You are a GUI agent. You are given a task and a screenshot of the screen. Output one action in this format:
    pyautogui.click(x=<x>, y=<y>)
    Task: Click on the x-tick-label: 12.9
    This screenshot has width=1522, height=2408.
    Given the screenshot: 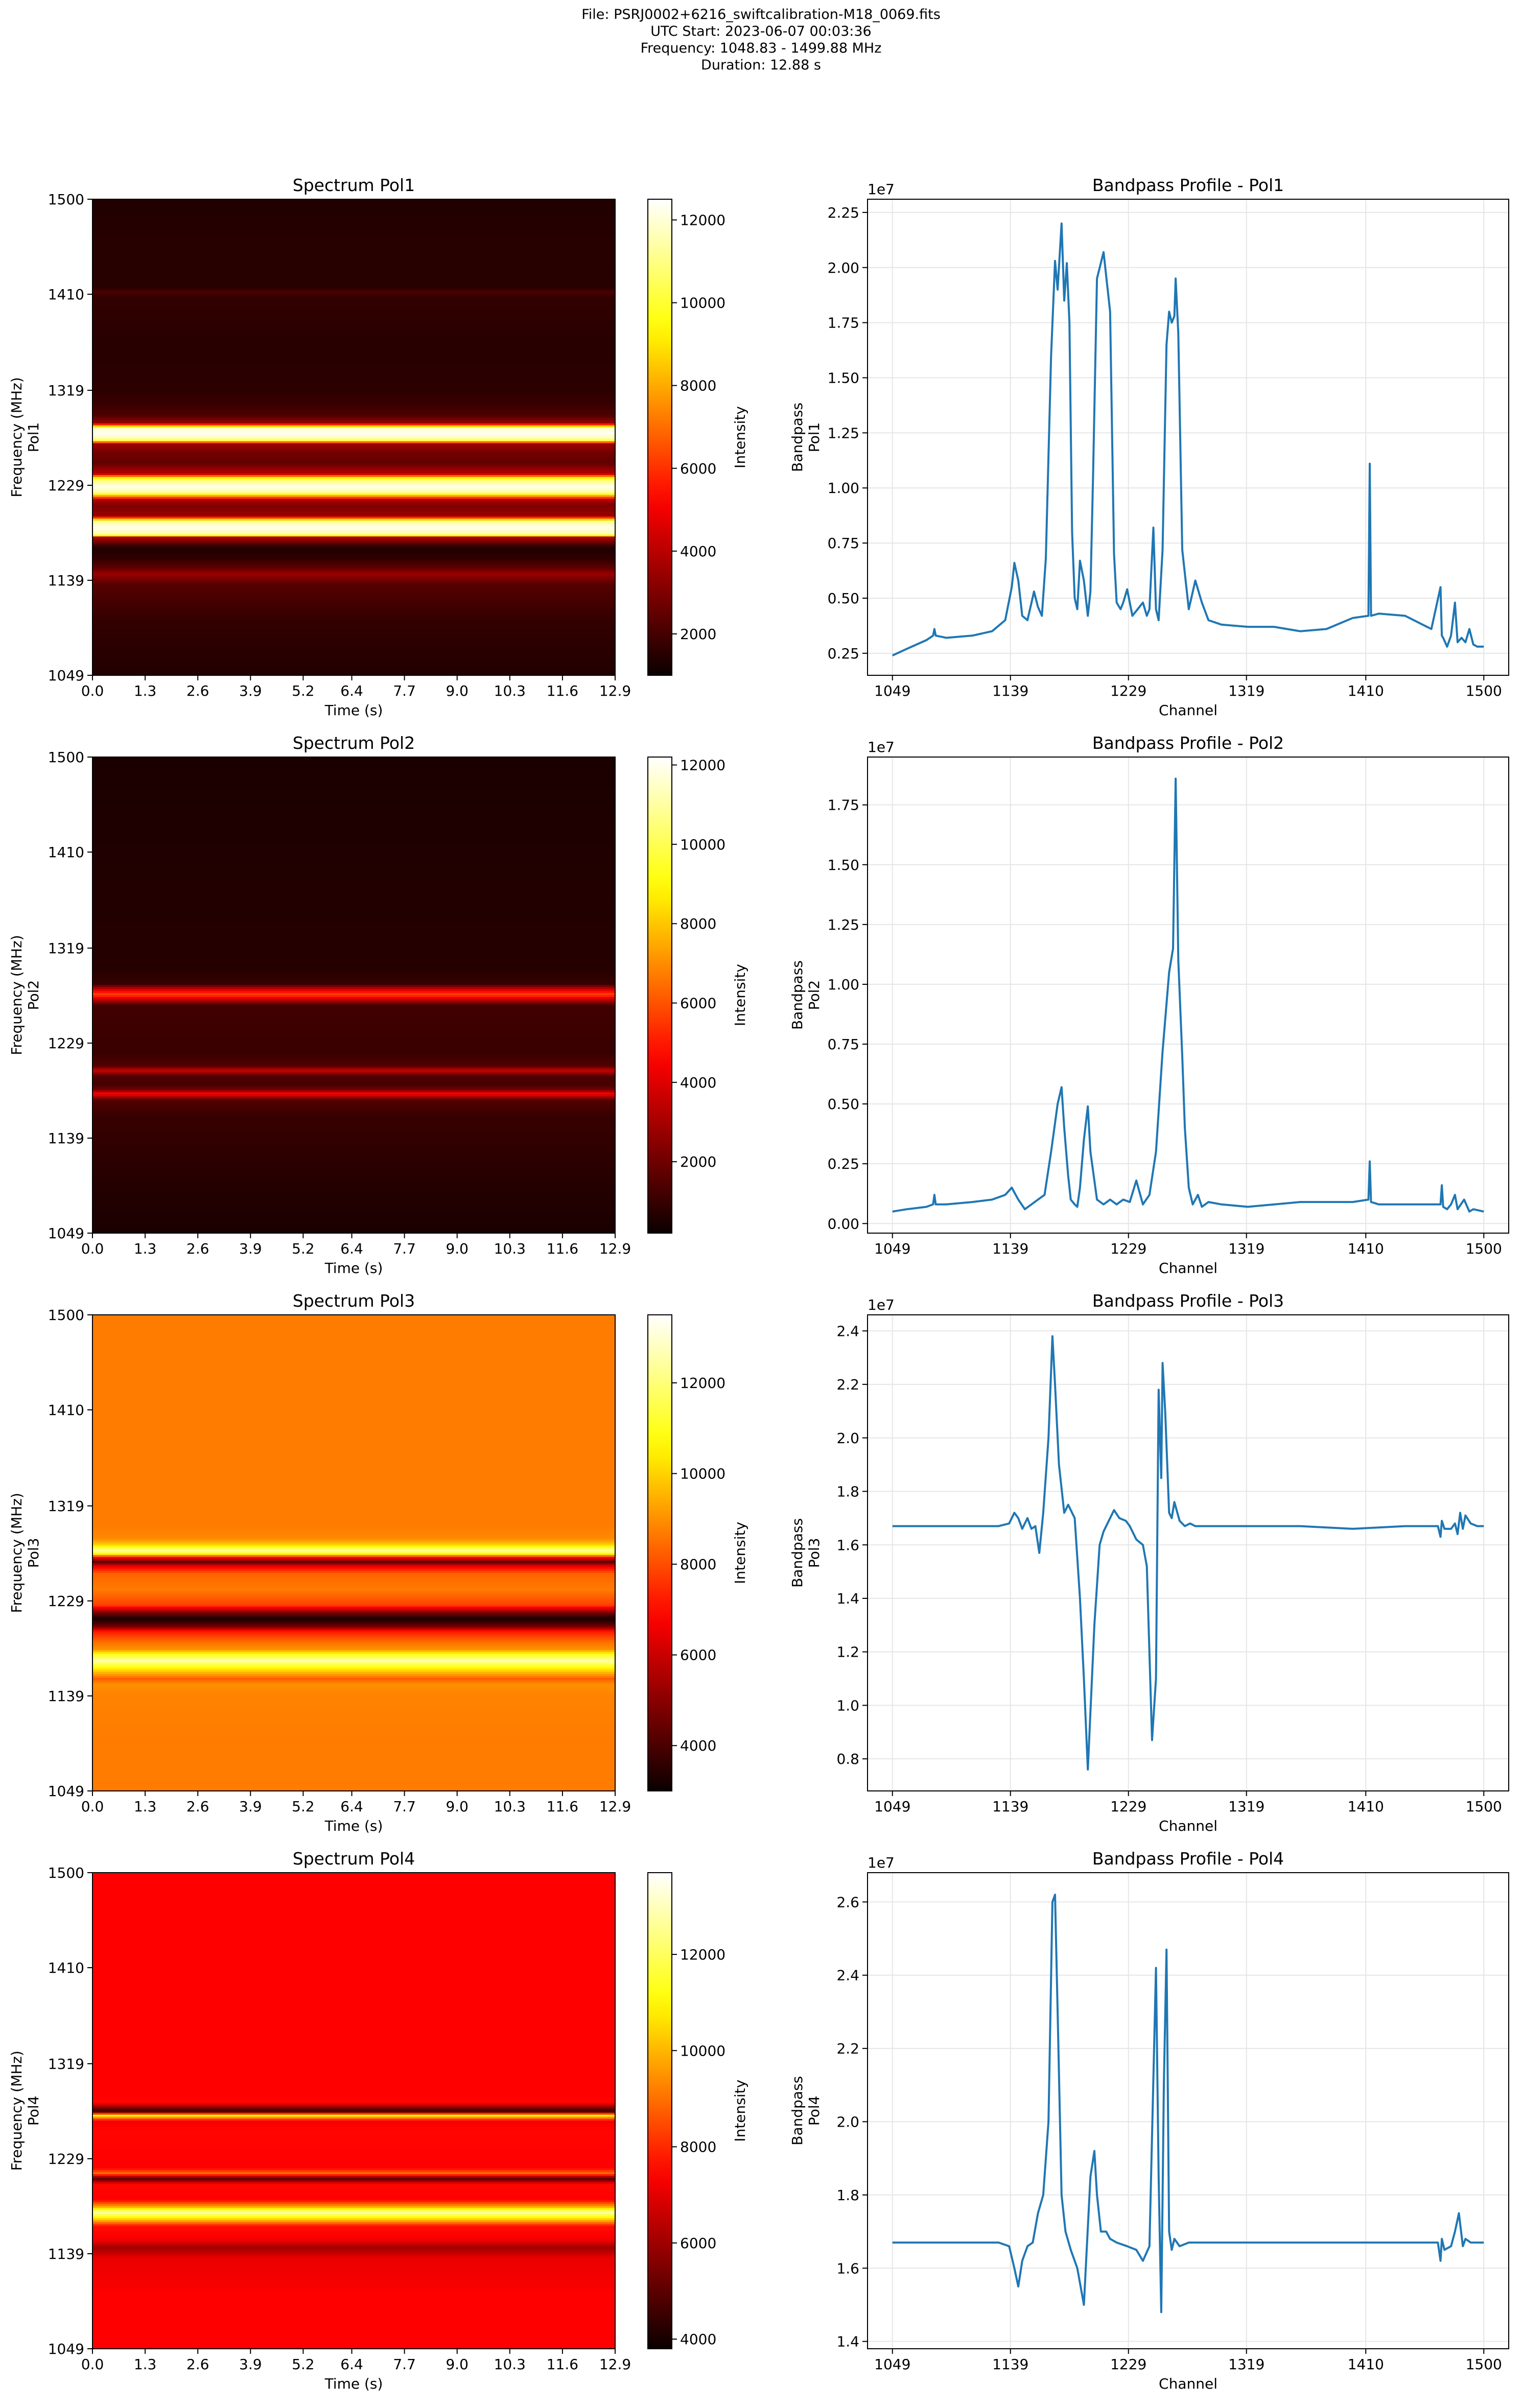 What is the action you would take?
    pyautogui.click(x=615, y=1806)
    